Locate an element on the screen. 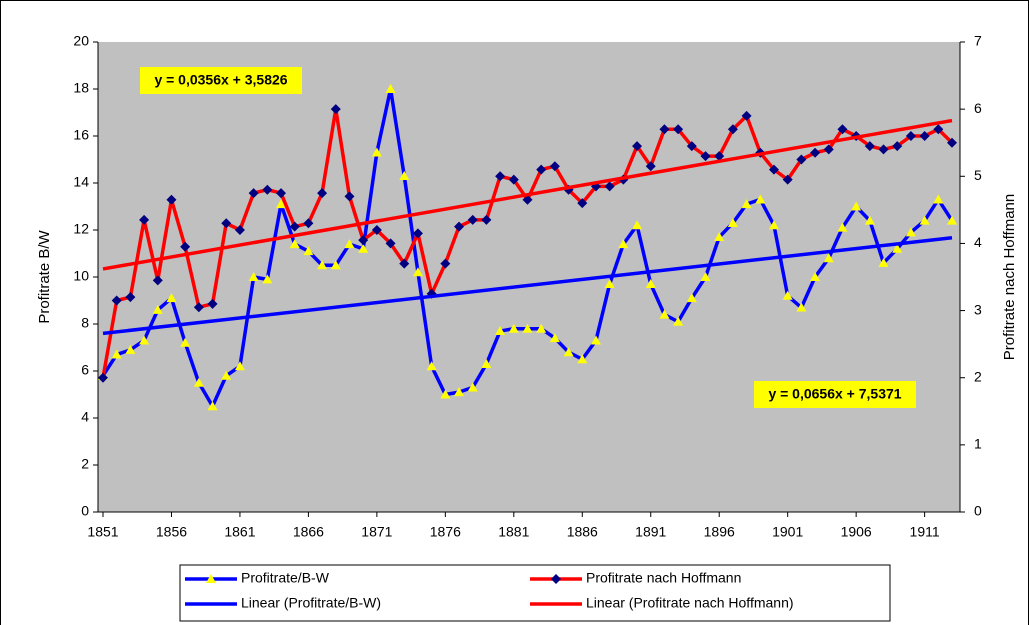 The height and width of the screenshot is (625, 1029). y-tick-label: 12 is located at coordinates (81, 229).